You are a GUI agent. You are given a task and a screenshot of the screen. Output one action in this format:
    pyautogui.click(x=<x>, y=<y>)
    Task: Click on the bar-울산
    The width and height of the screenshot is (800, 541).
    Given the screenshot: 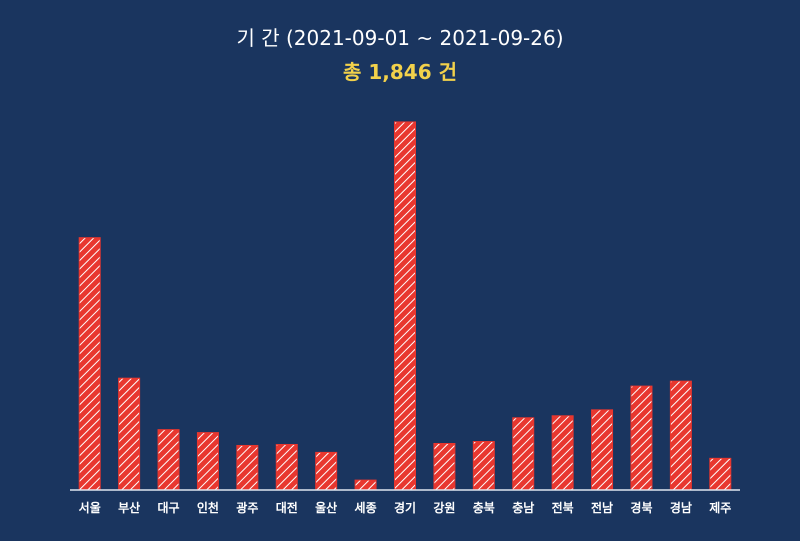 What is the action you would take?
    pyautogui.click(x=326, y=471)
    